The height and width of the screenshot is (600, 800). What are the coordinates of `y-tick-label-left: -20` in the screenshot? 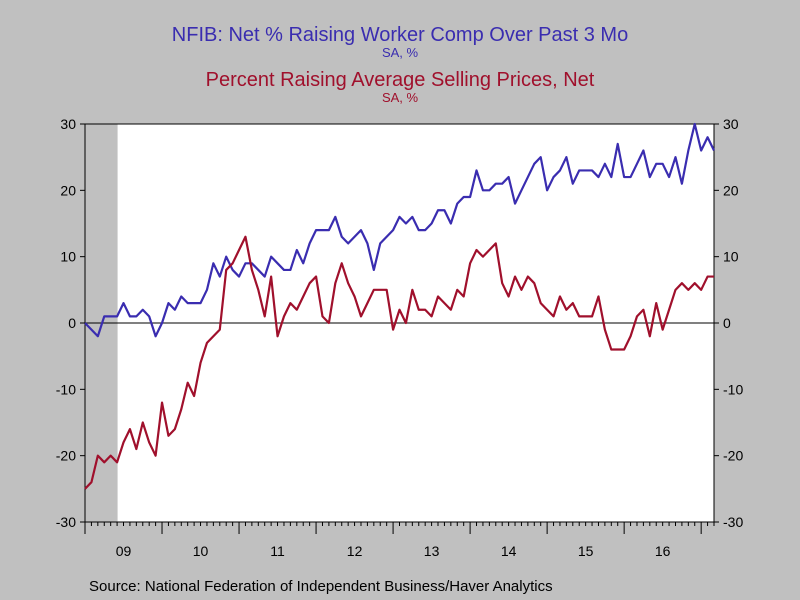 It's located at (66, 456).